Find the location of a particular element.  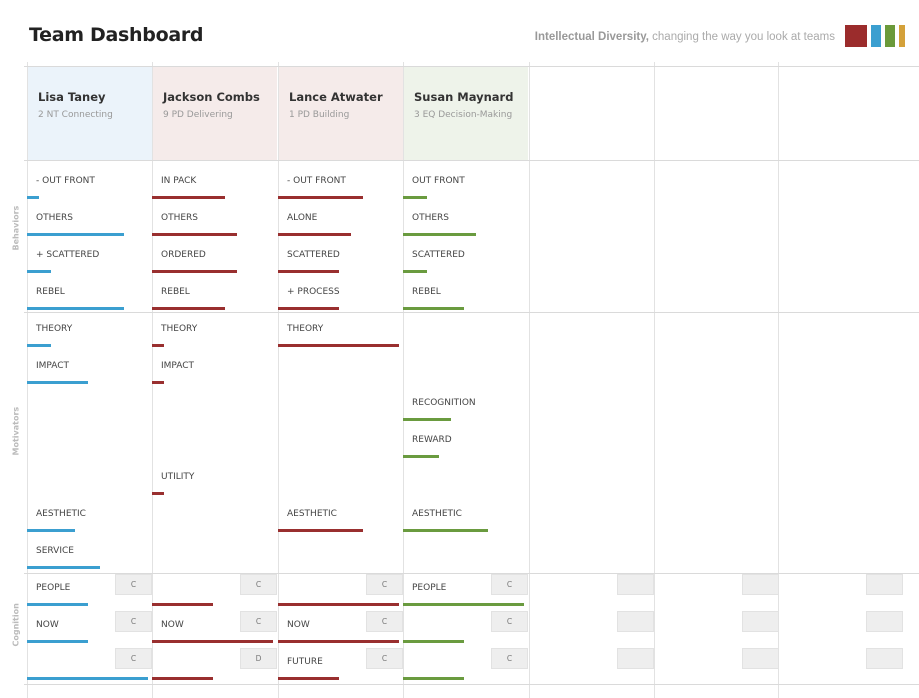

member-subtitle: 9 PD Delivering is located at coordinates (198, 115).